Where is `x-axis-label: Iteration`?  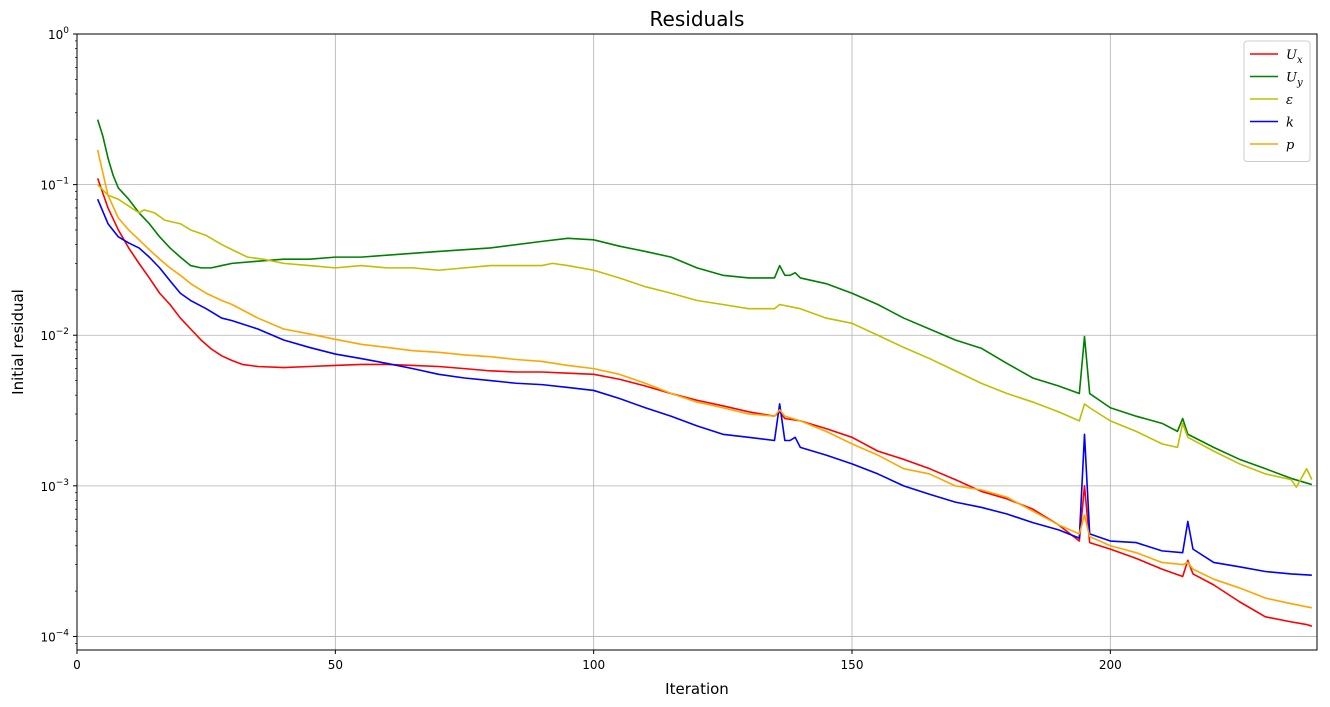 x-axis-label: Iteration is located at coordinates (697, 689).